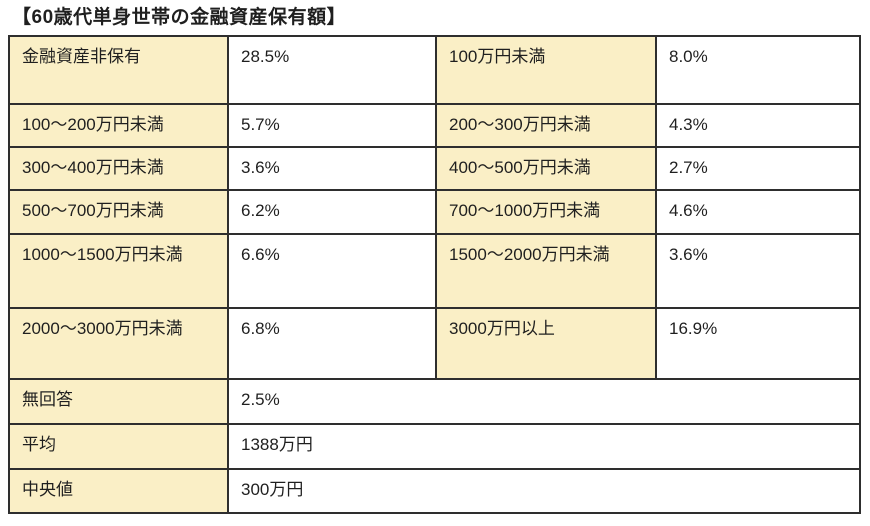  I want to click on category-cell: 1500〜2000万円未満, so click(546, 271).